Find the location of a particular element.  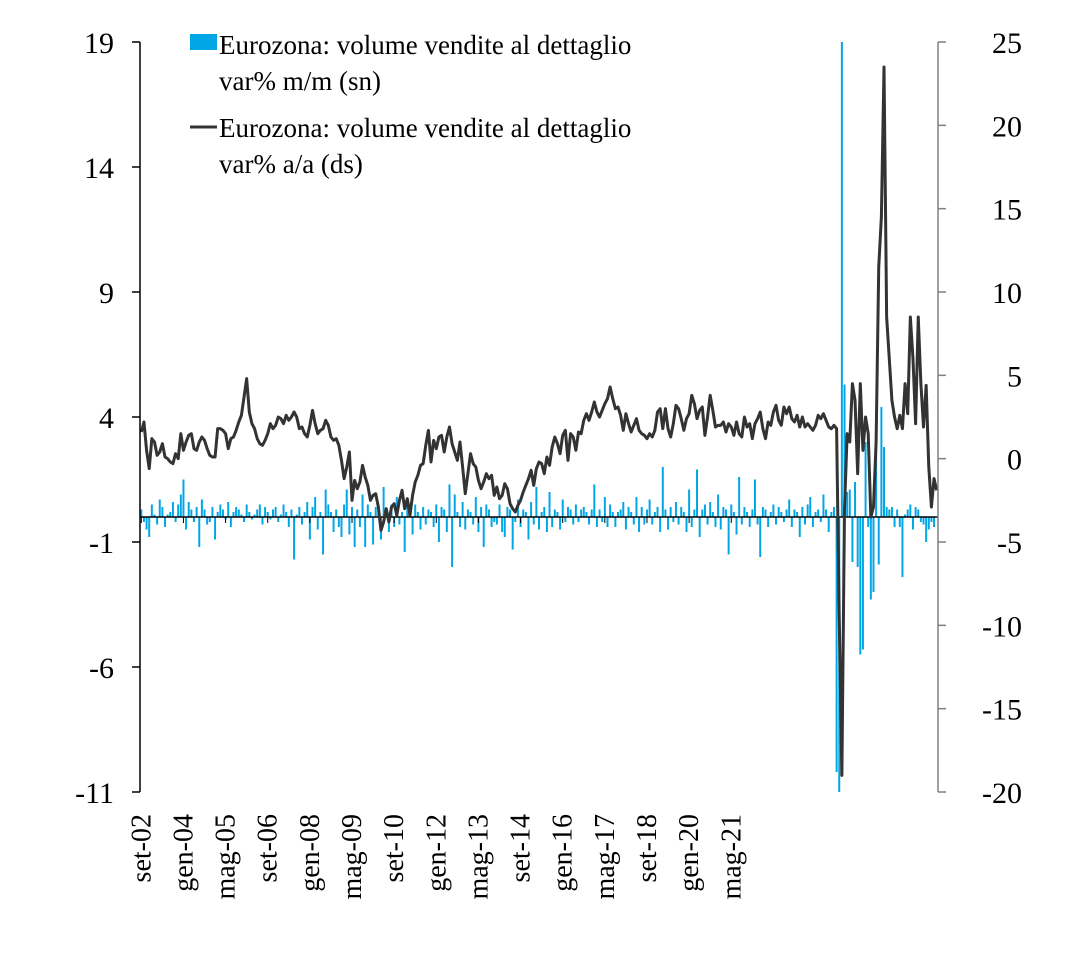

x-tick-label: set-06 is located at coordinates (268, 848).